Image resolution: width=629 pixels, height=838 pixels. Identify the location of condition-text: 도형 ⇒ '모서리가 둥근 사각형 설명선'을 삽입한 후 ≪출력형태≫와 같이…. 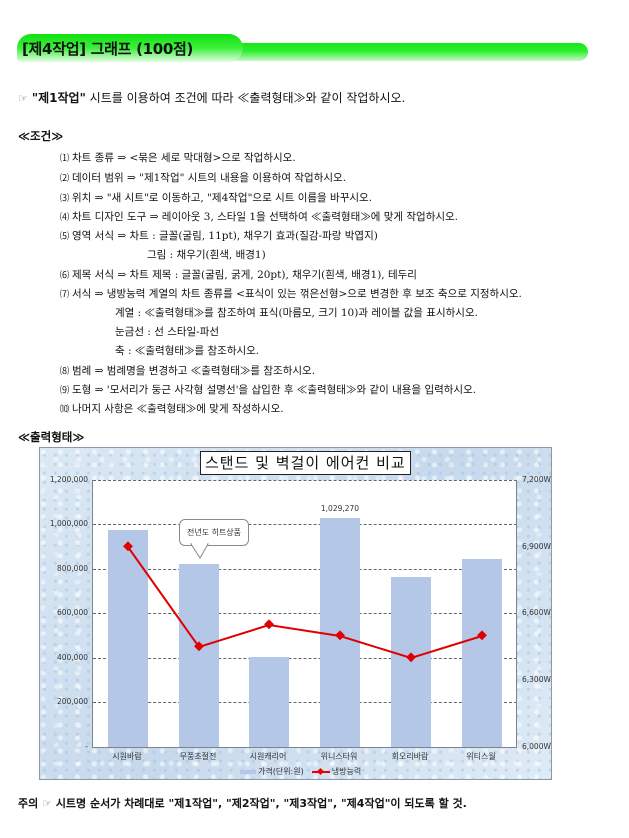
(274, 390).